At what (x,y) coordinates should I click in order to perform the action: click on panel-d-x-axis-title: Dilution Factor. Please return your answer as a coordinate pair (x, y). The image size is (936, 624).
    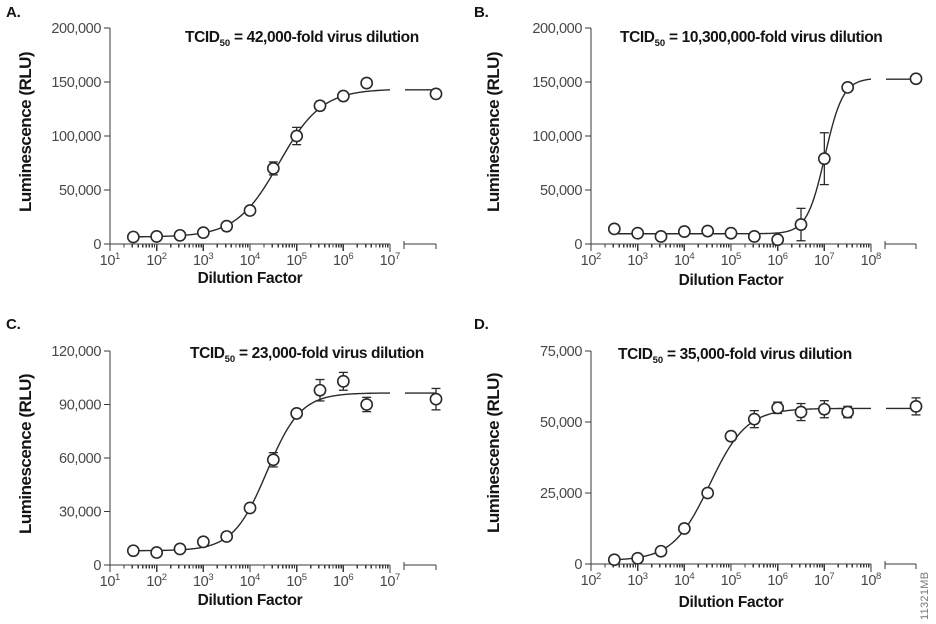
    Looking at the image, I should click on (731, 602).